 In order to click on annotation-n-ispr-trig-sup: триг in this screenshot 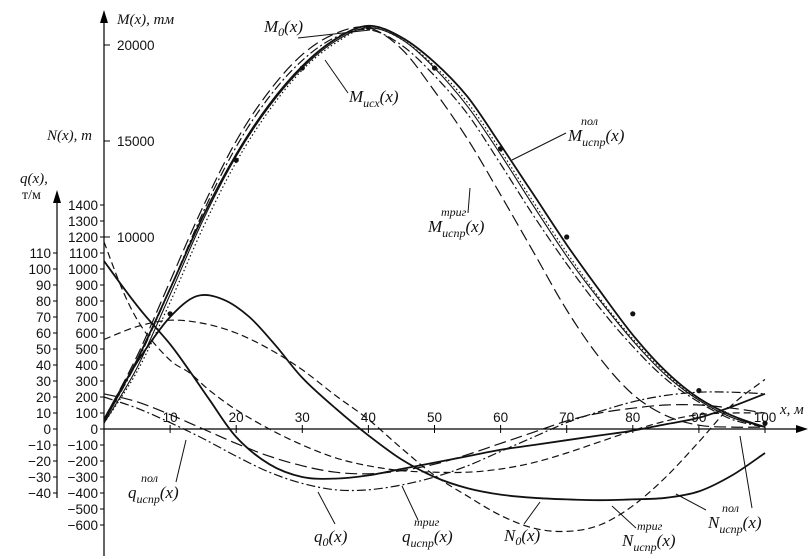, I will do `click(650, 526)`.